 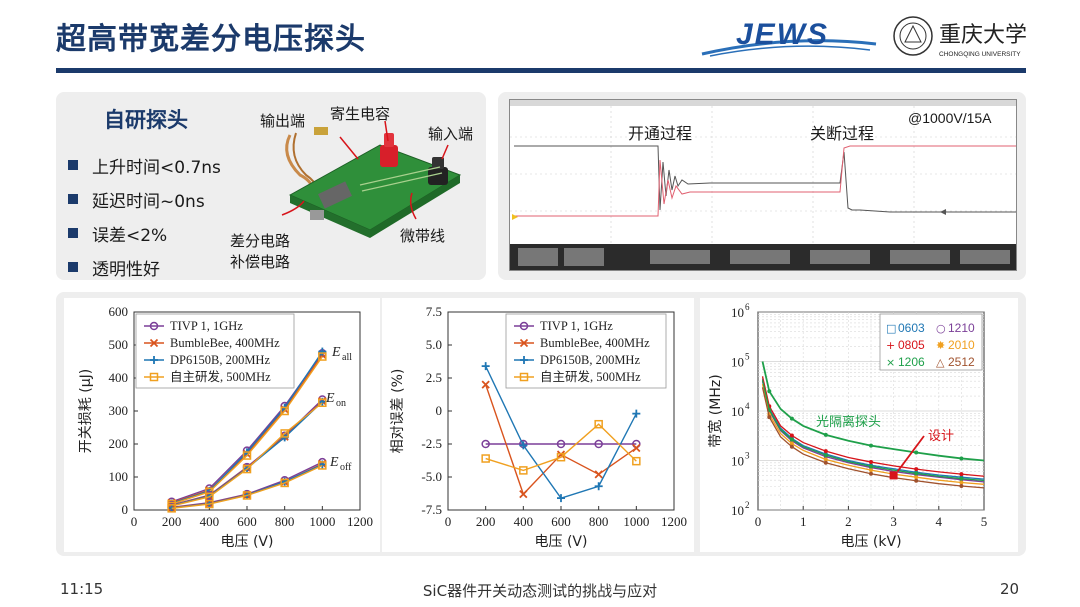 What do you see at coordinates (247, 521) in the screenshot?
I see `x-tick-label: 600` at bounding box center [247, 521].